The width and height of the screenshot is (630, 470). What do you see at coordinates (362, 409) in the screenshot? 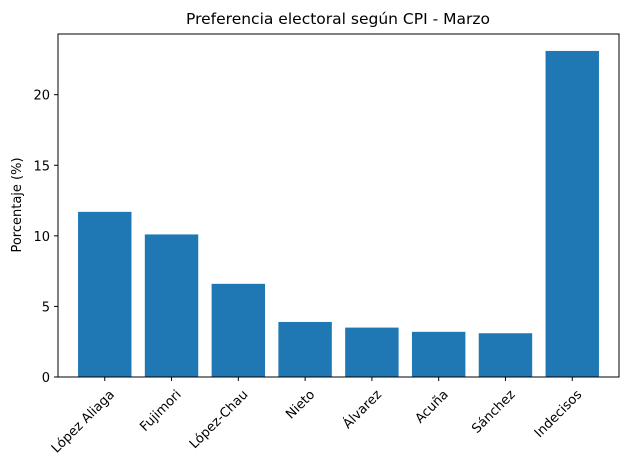
I see `x-tick-label: Álvarez` at bounding box center [362, 409].